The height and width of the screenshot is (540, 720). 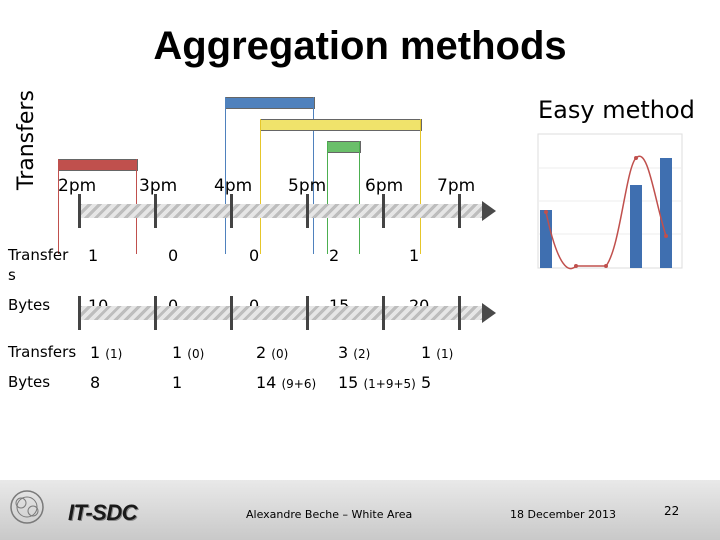 I want to click on time-label-2pm: 2pm, so click(x=77, y=186).